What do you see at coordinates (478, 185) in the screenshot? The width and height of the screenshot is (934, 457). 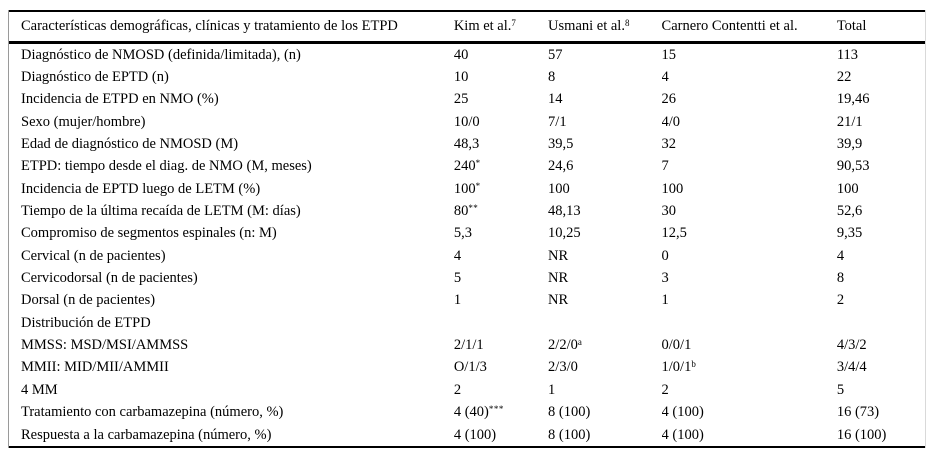 I see `superscript-marker: *` at bounding box center [478, 185].